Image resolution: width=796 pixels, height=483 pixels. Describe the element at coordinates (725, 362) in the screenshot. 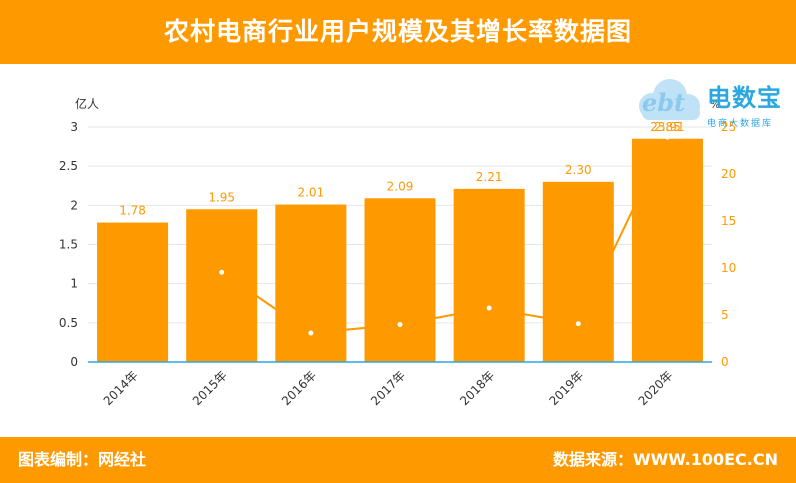

I see `y-right-tick-label: 0` at that location.